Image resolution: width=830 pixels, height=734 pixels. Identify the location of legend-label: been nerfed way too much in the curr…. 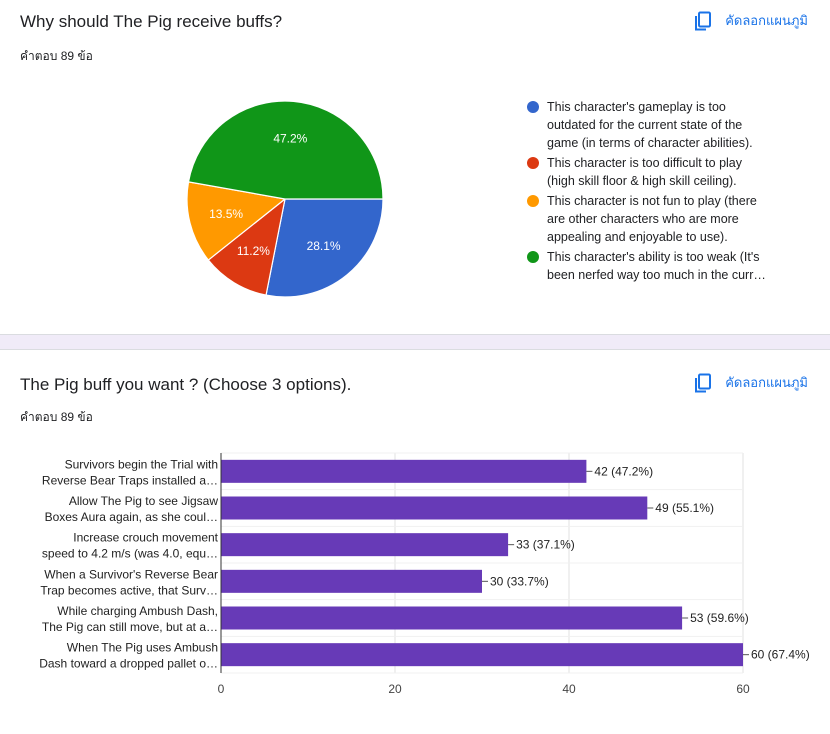
(656, 275).